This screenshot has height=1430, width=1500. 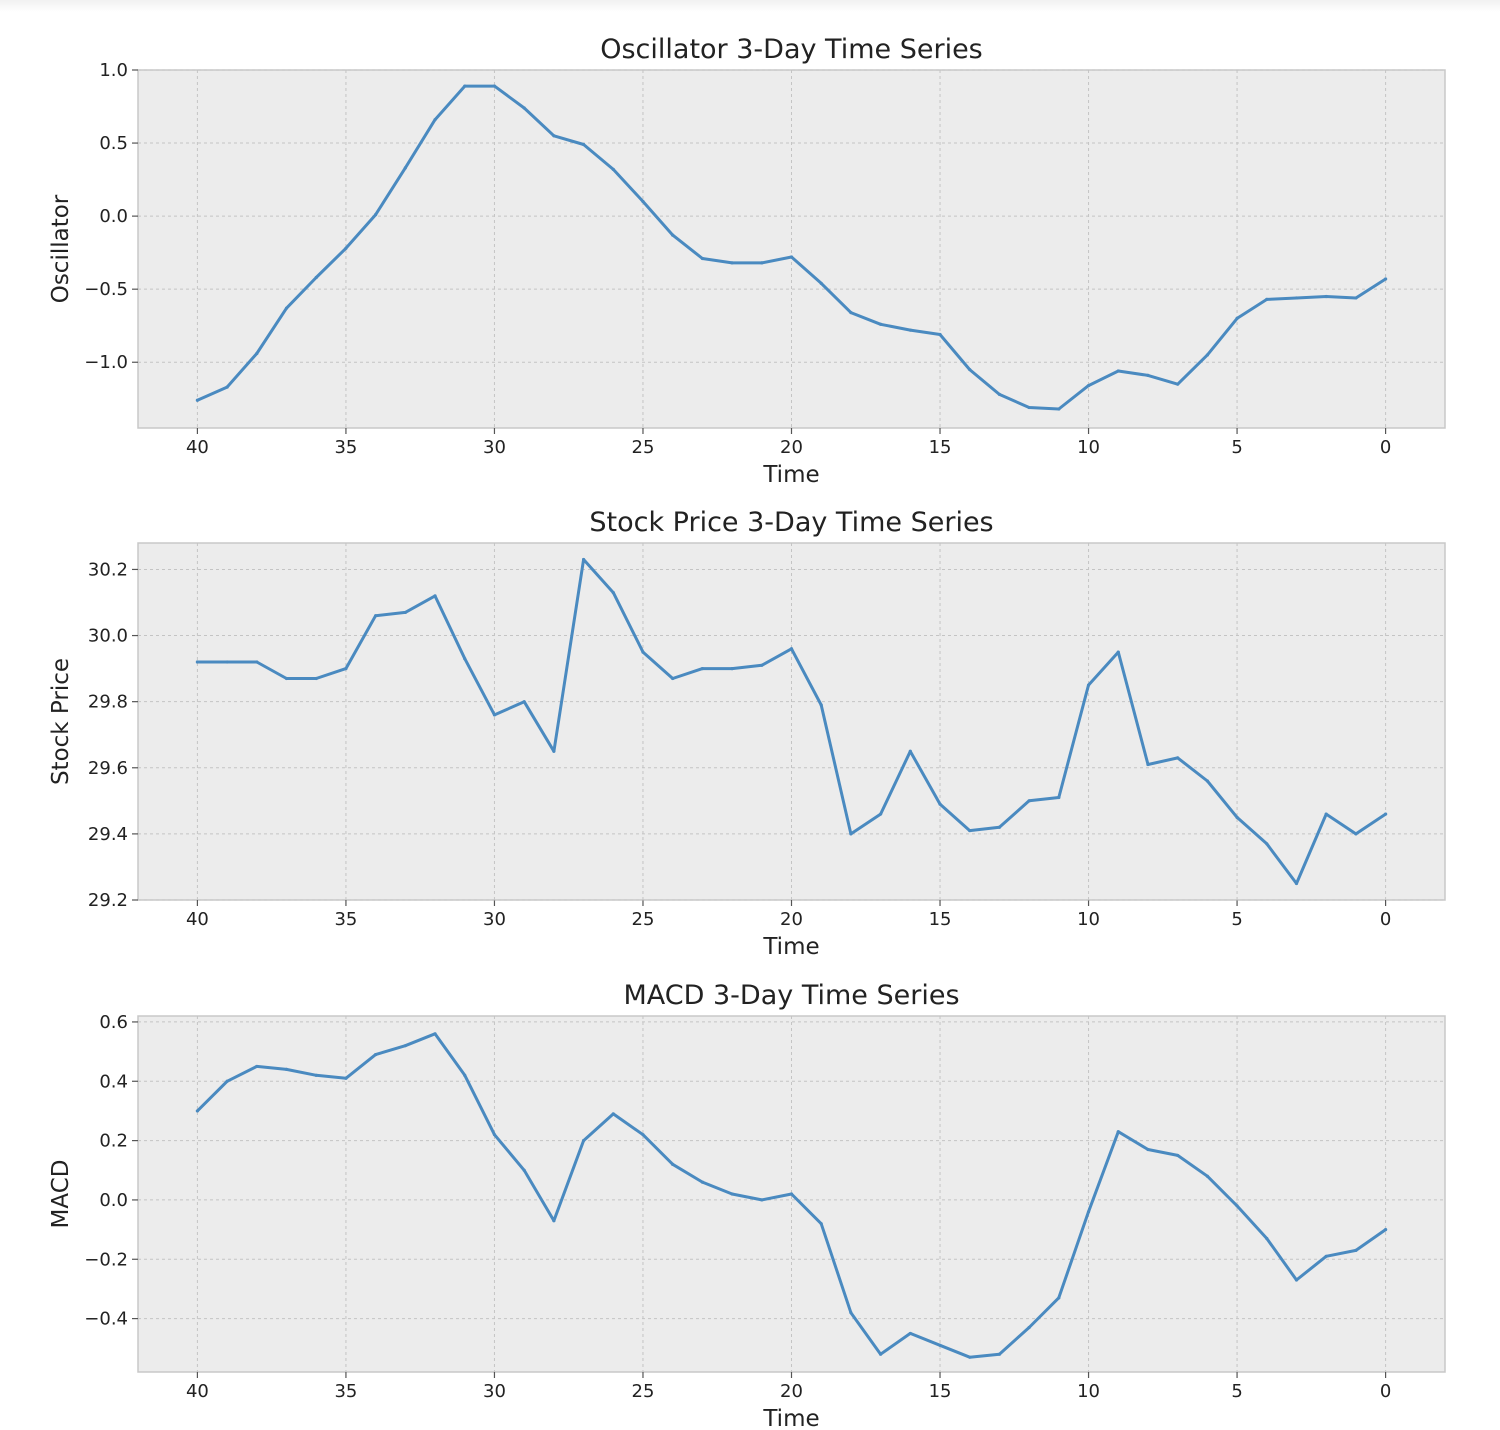 What do you see at coordinates (61, 1194) in the screenshot?
I see `y-axis-label: MACD` at bounding box center [61, 1194].